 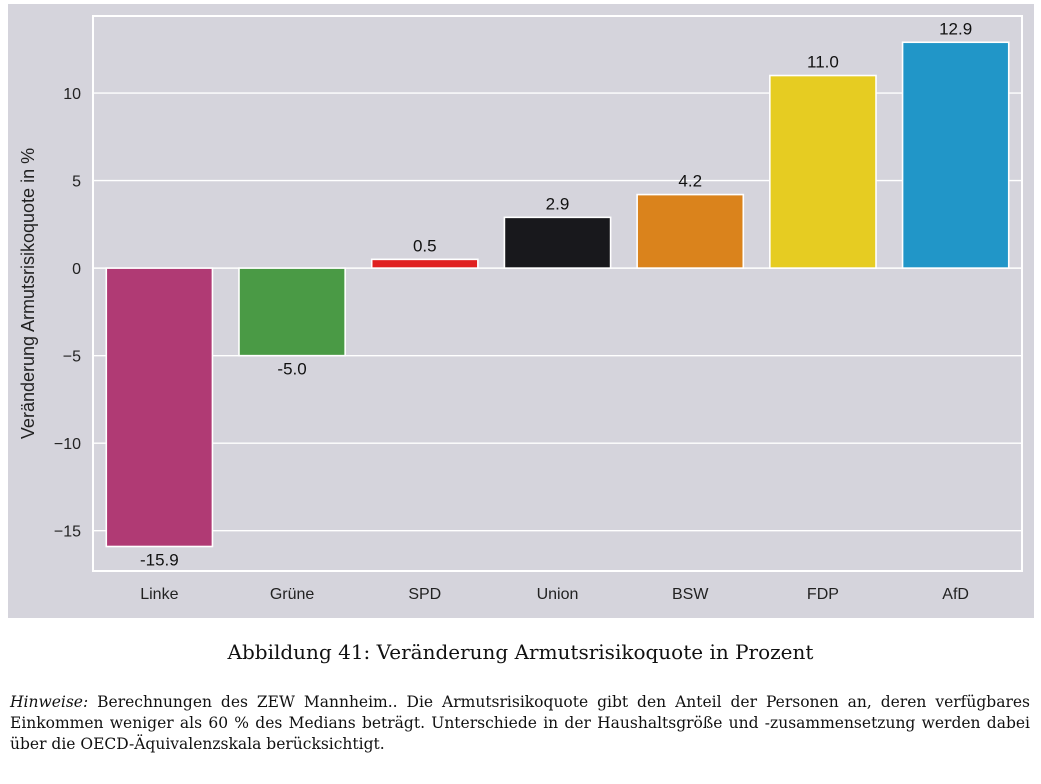 What do you see at coordinates (425, 245) in the screenshot?
I see `data-label: 0.5` at bounding box center [425, 245].